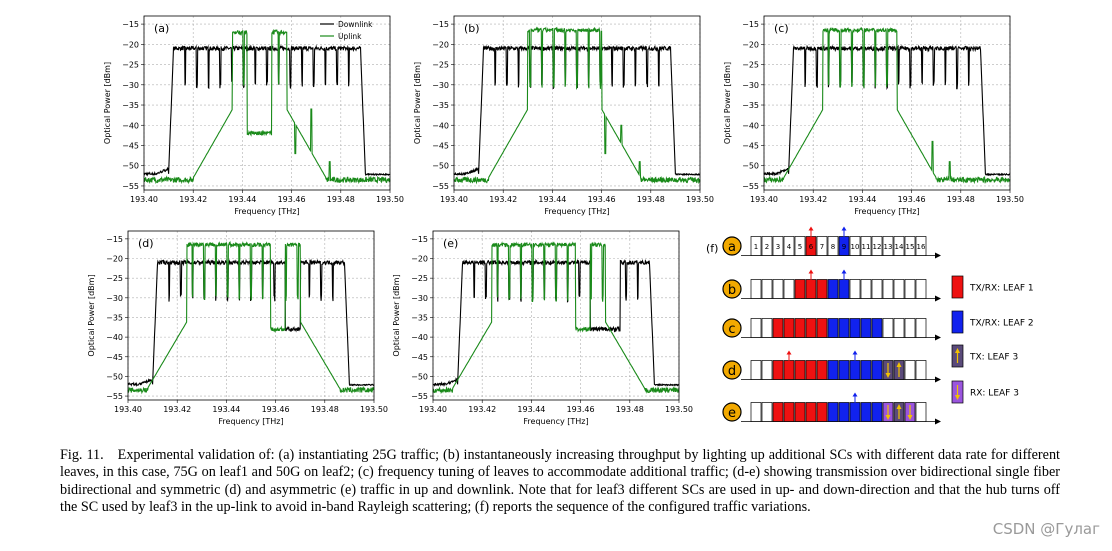 The height and width of the screenshot is (551, 1112). Describe the element at coordinates (440, 145) in the screenshot. I see `y-tick-label: −45` at that location.